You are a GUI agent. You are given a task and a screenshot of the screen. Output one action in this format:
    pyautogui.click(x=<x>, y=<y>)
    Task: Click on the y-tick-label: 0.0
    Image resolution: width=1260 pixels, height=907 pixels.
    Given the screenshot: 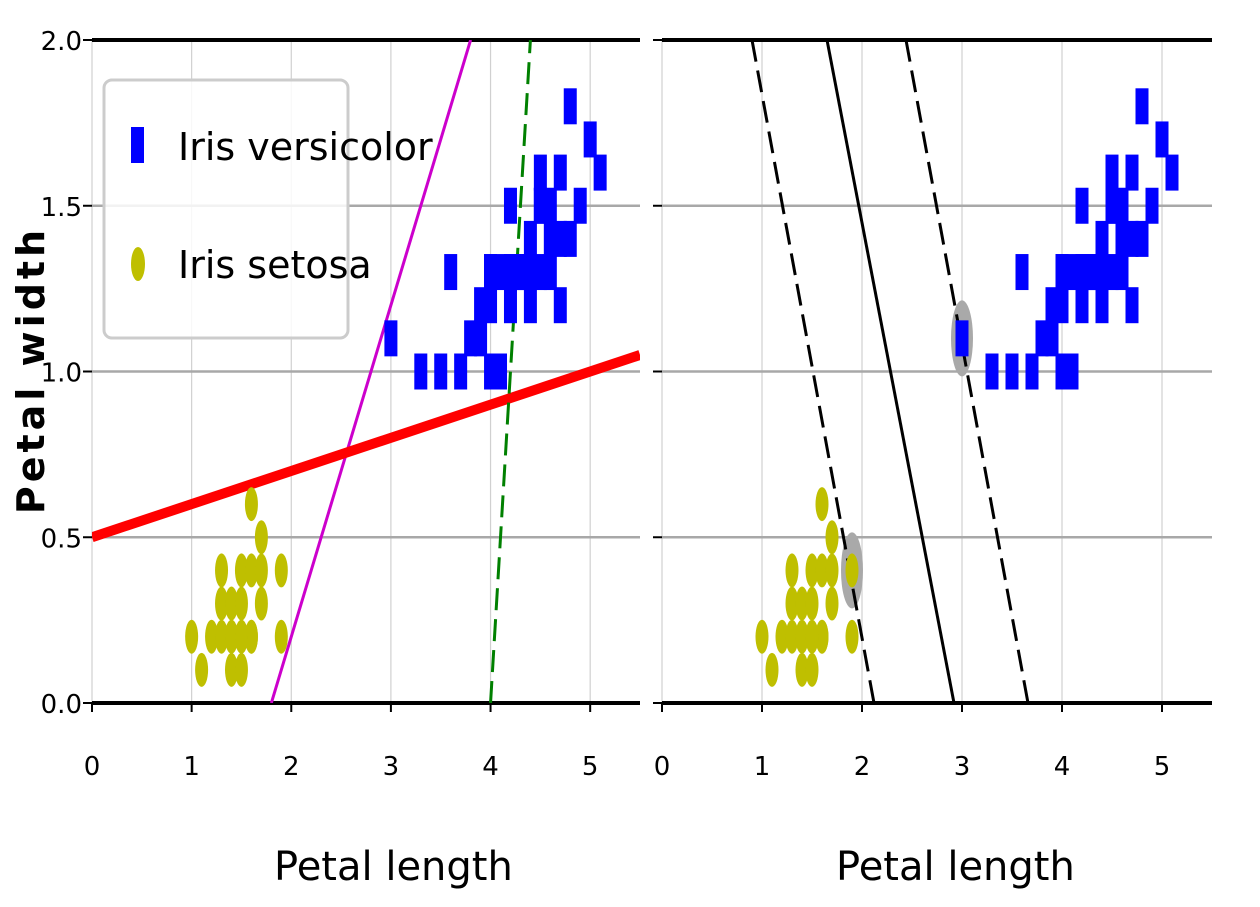 What is the action you would take?
    pyautogui.click(x=61, y=705)
    